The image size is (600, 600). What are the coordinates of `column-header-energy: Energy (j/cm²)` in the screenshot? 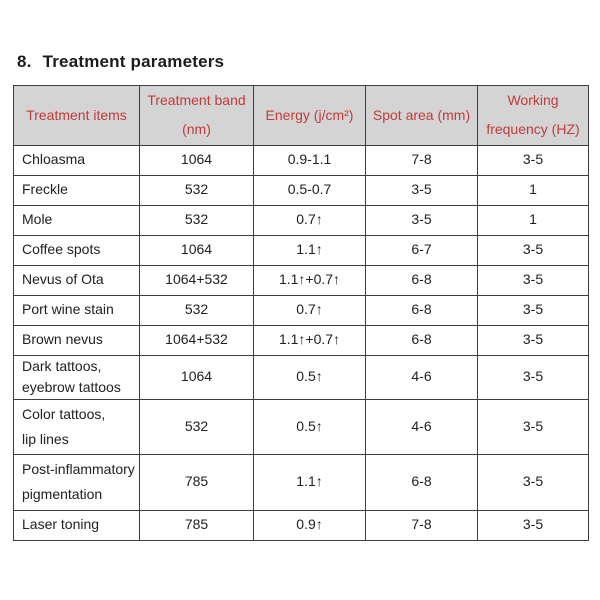 It's located at (309, 115).